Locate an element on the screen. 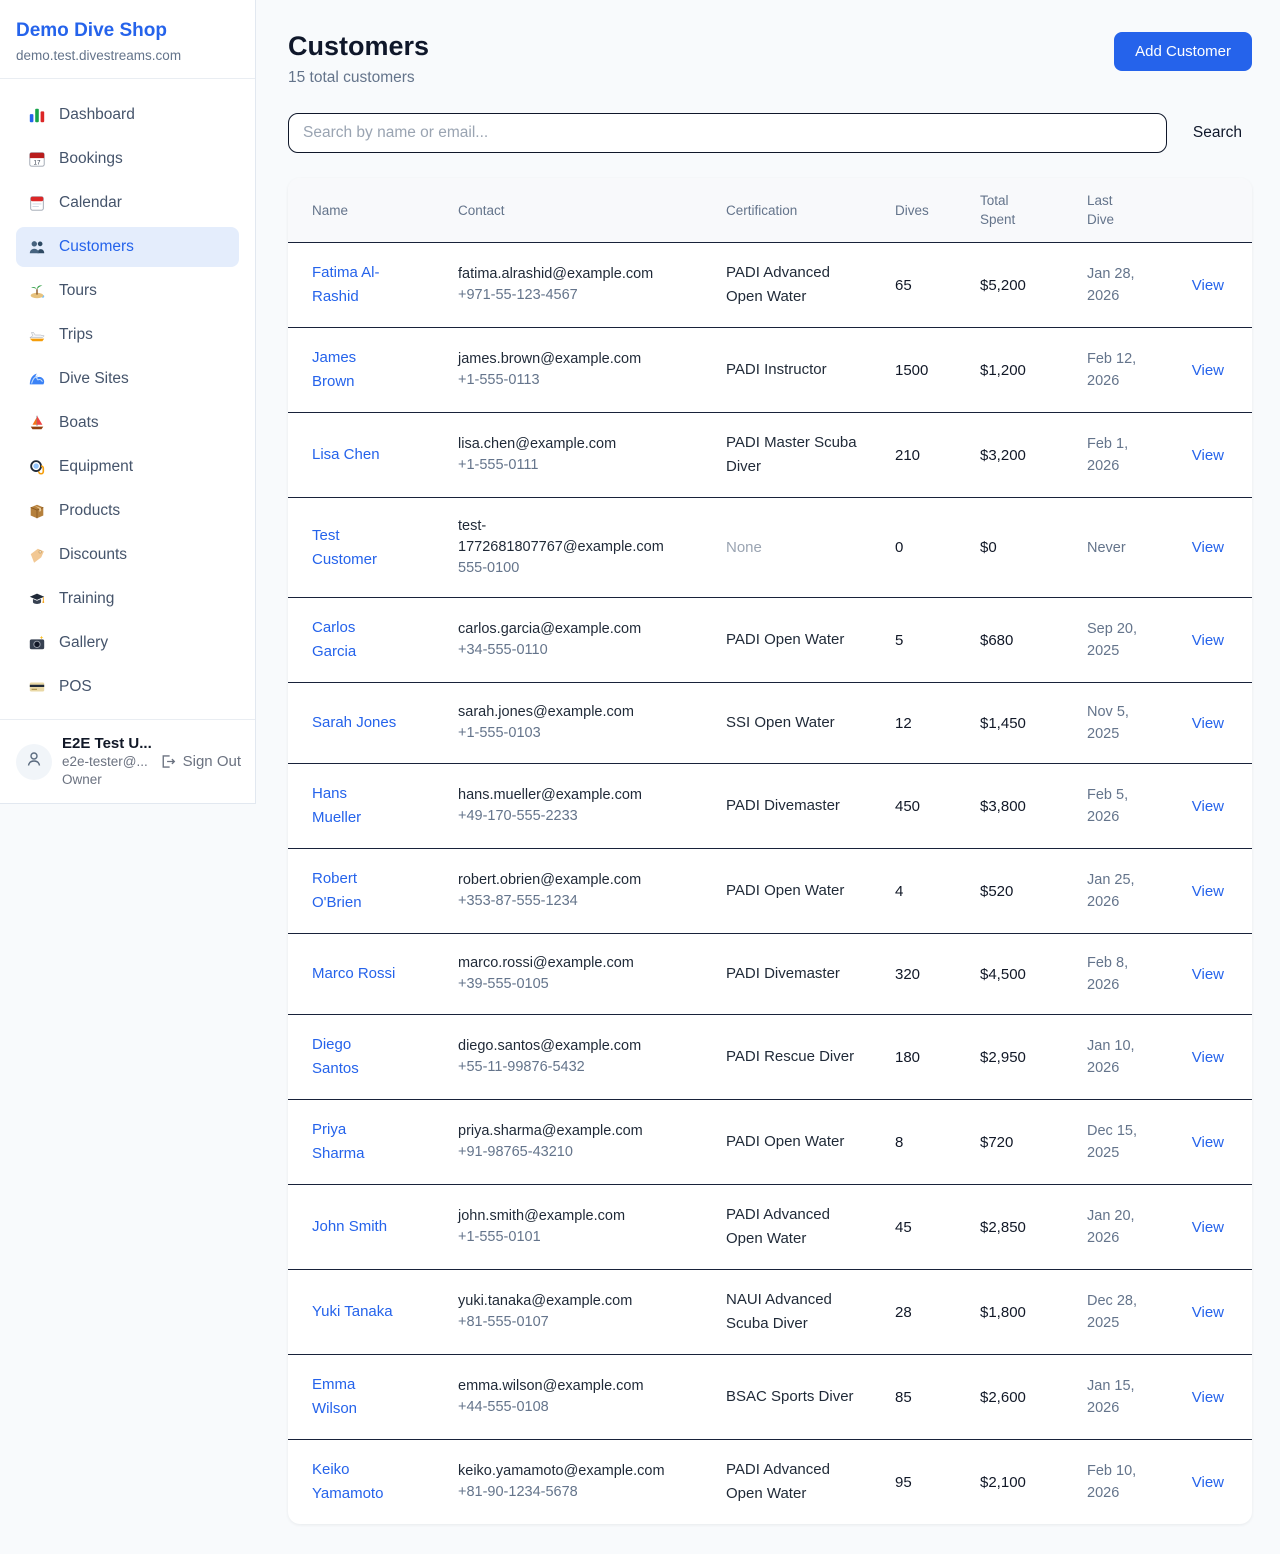 The width and height of the screenshot is (1280, 1554). column-header: Total Spent is located at coordinates (998, 210).